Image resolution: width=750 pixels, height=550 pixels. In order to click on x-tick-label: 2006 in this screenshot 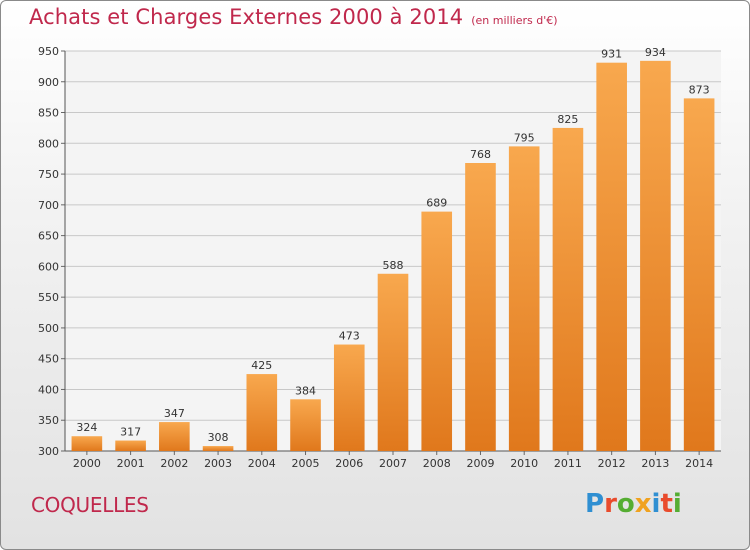, I will do `click(349, 463)`.